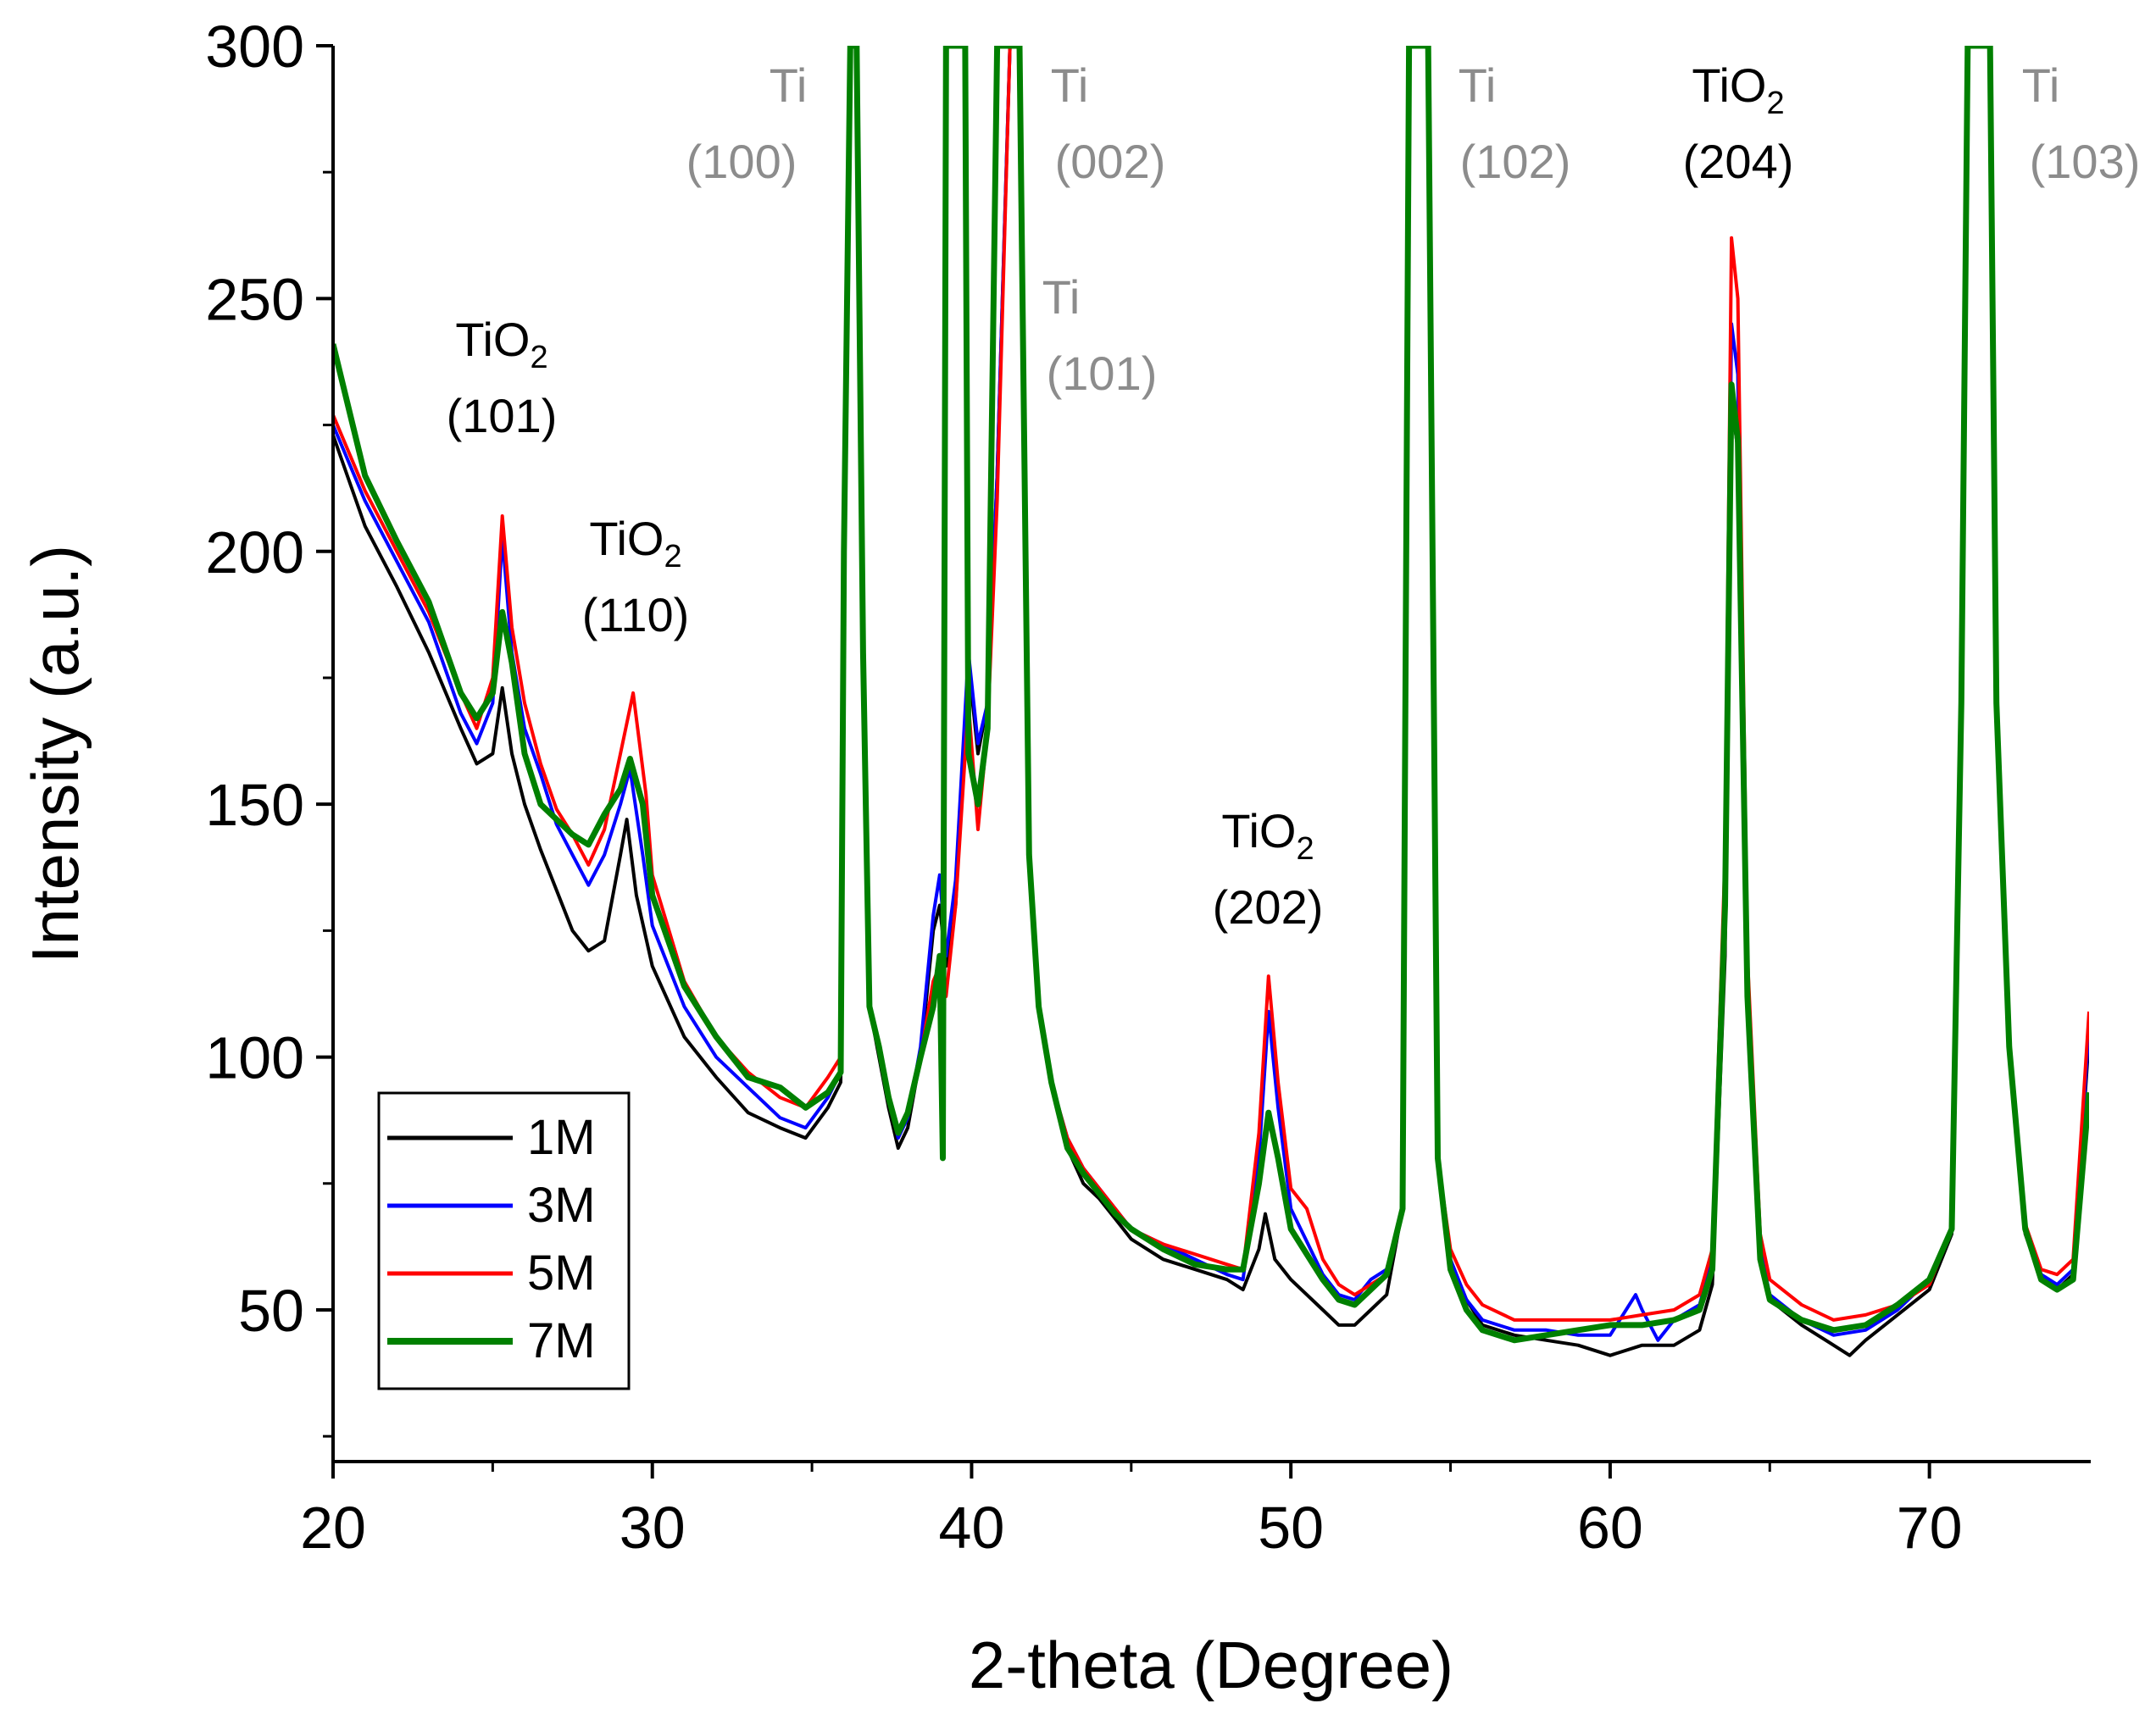 This screenshot has height=1720, width=2156. Describe the element at coordinates (1738, 161) in the screenshot. I see `annotation-tio2-204-hkl: (204)` at that location.